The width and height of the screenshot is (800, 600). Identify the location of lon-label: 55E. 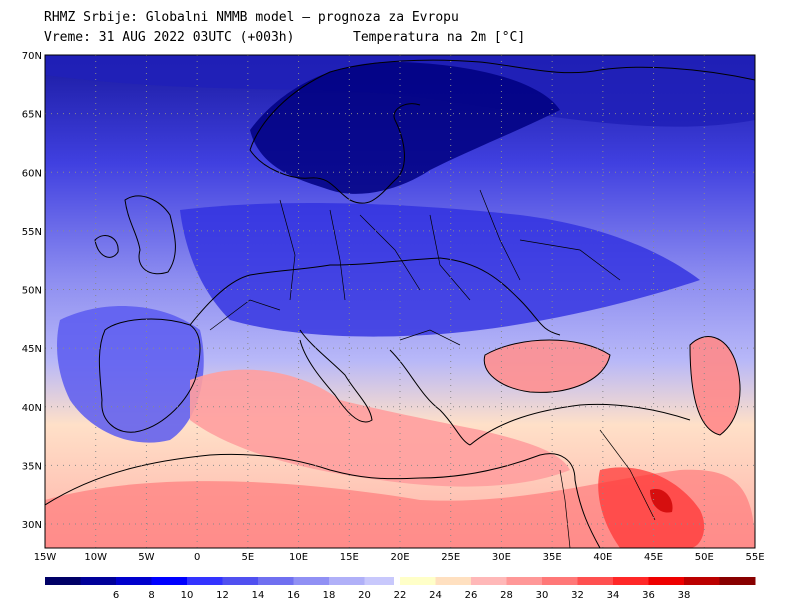
(754, 557).